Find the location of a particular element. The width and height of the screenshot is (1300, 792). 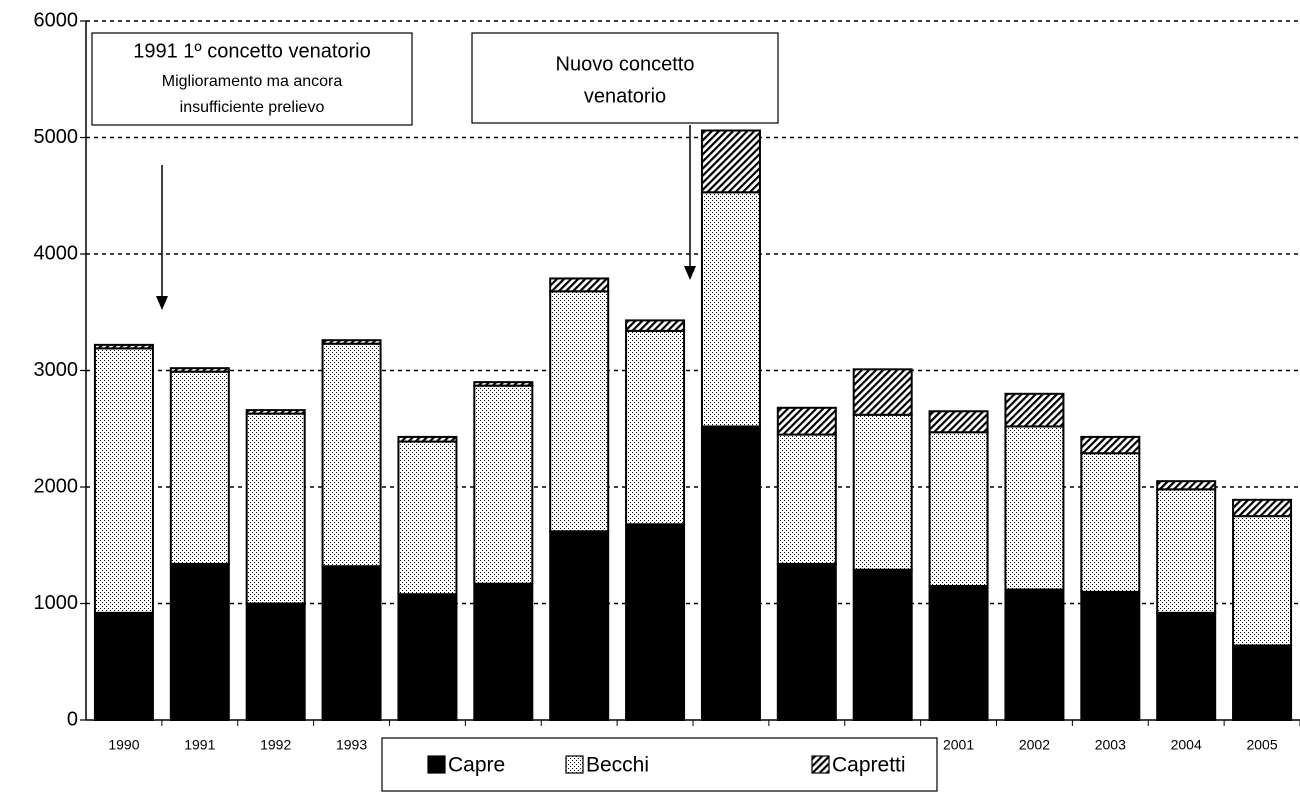

y-tick-label: 1000 is located at coordinates (56, 603).